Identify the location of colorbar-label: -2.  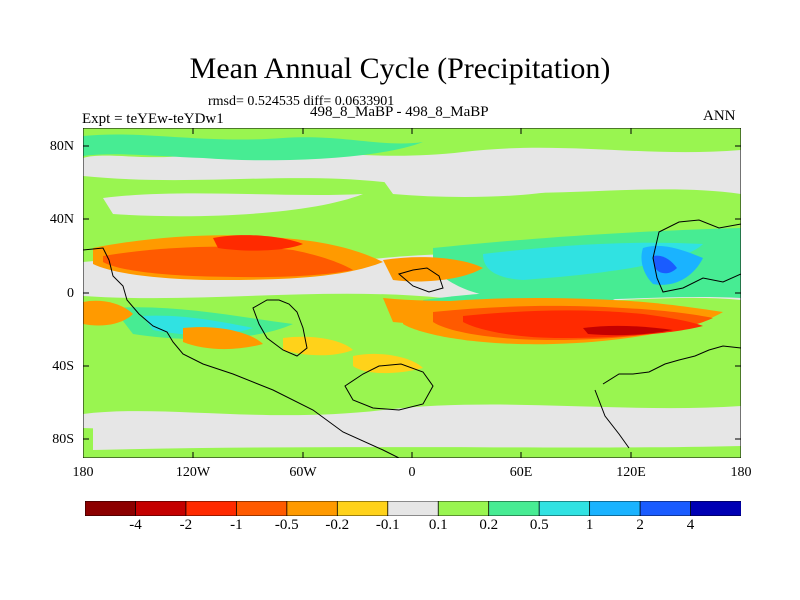
(186, 525).